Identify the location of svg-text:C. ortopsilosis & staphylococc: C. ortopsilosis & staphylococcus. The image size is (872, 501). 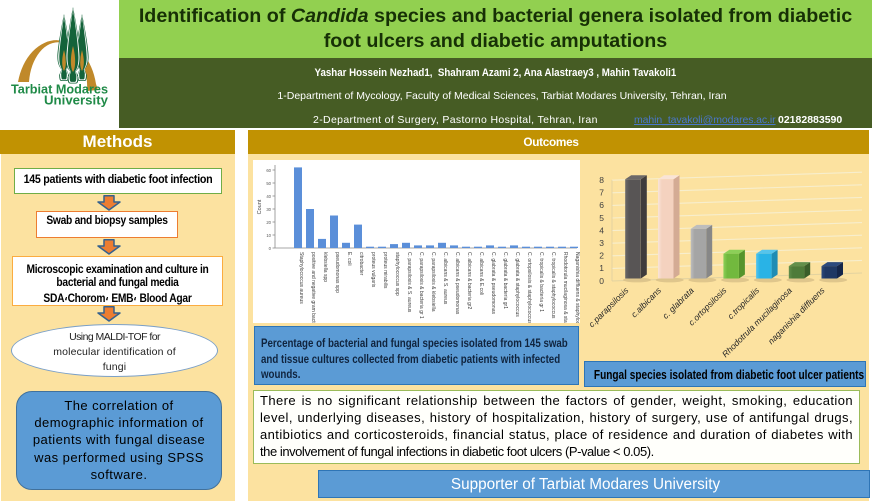
(529, 287).